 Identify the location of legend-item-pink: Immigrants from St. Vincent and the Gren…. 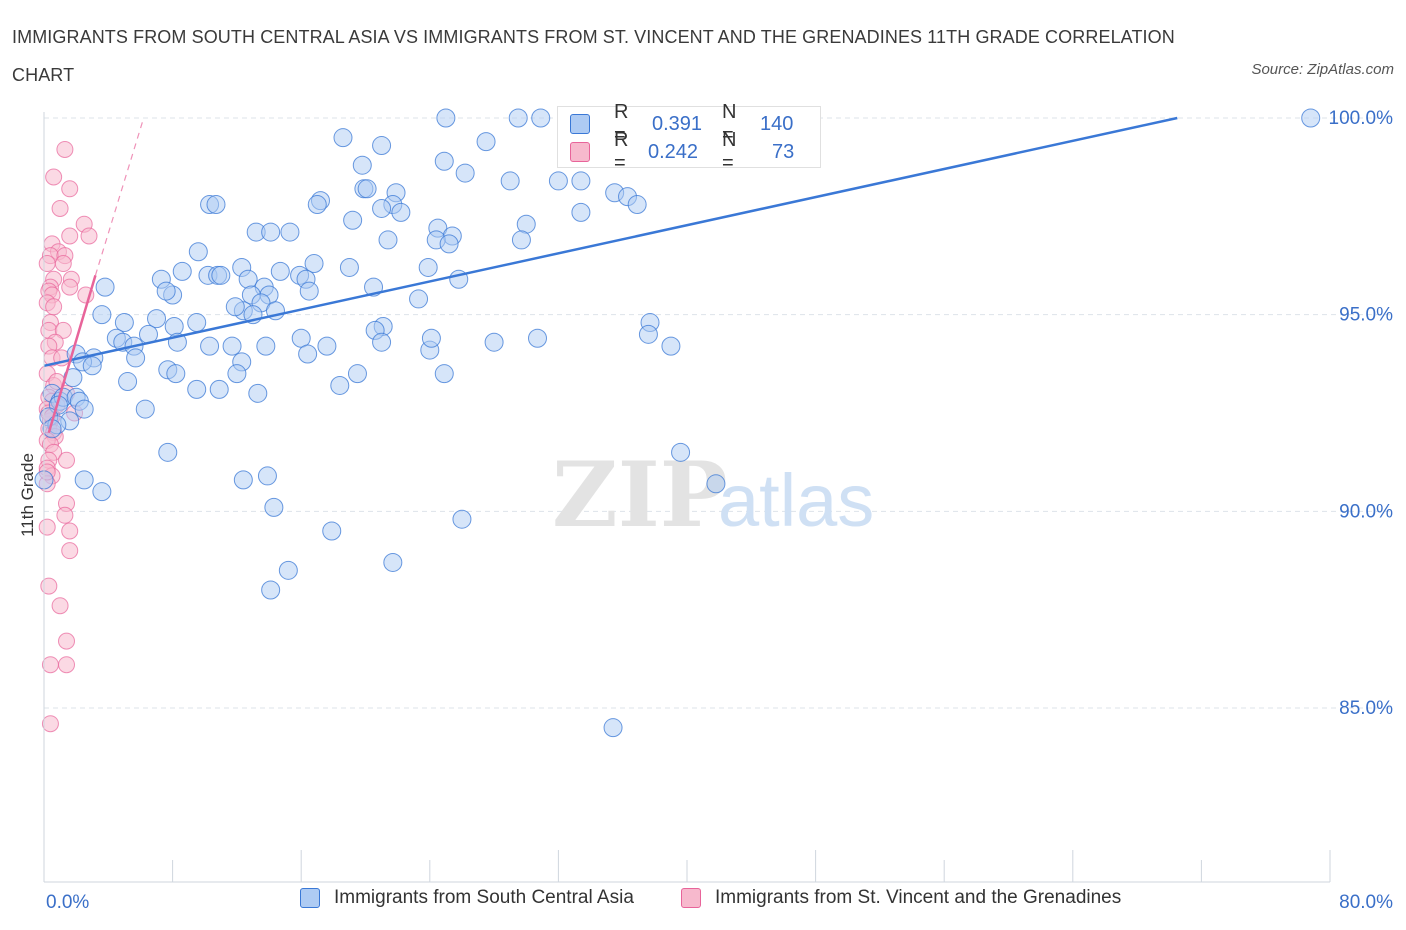
(901, 898).